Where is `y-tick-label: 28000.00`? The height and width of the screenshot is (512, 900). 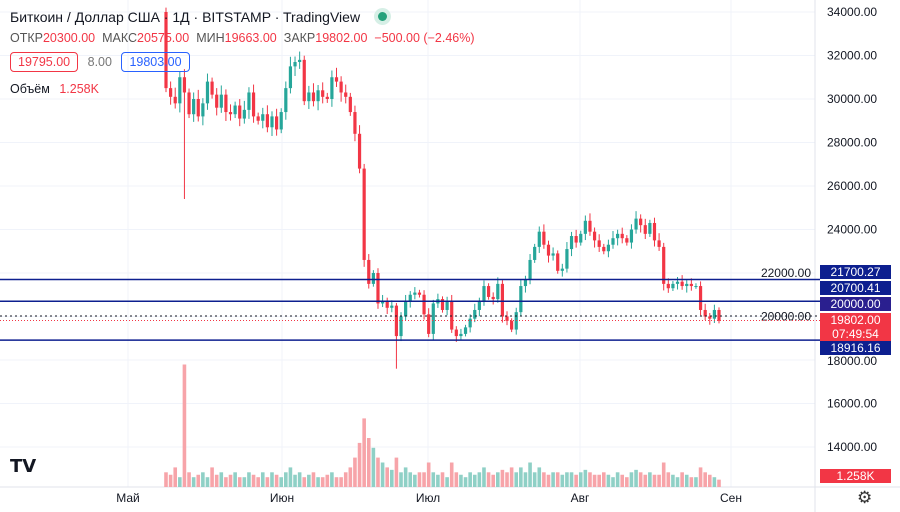
y-tick-label: 28000.00 is located at coordinates (852, 143).